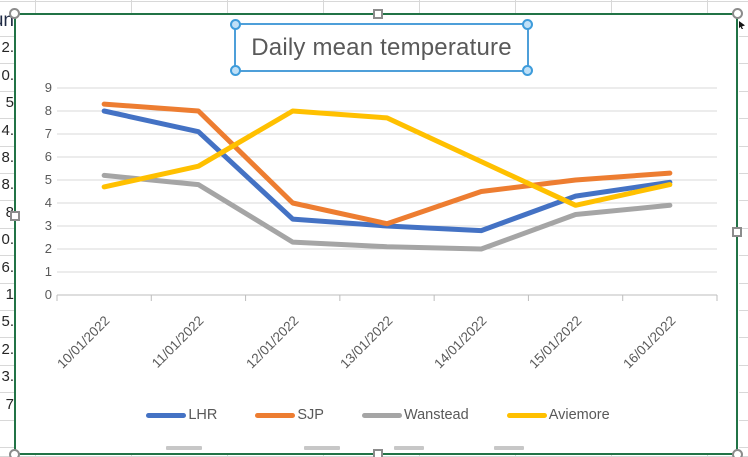 The height and width of the screenshot is (457, 748). I want to click on y-tick-label: 7, so click(48, 133).